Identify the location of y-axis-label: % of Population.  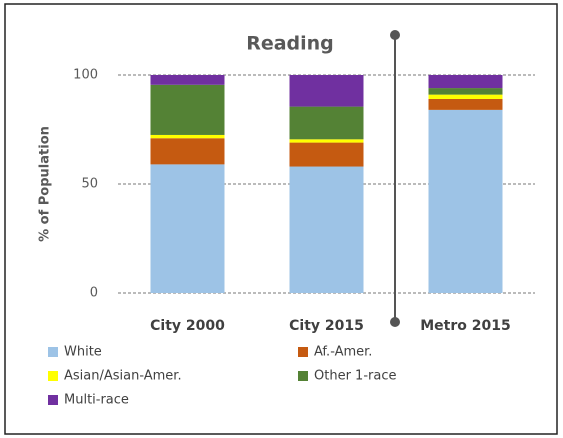
(45, 184).